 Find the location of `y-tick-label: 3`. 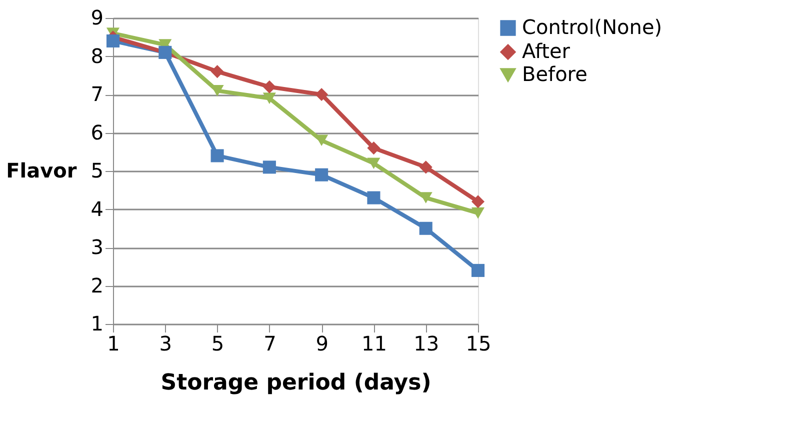

y-tick-label: 3 is located at coordinates (97, 247).